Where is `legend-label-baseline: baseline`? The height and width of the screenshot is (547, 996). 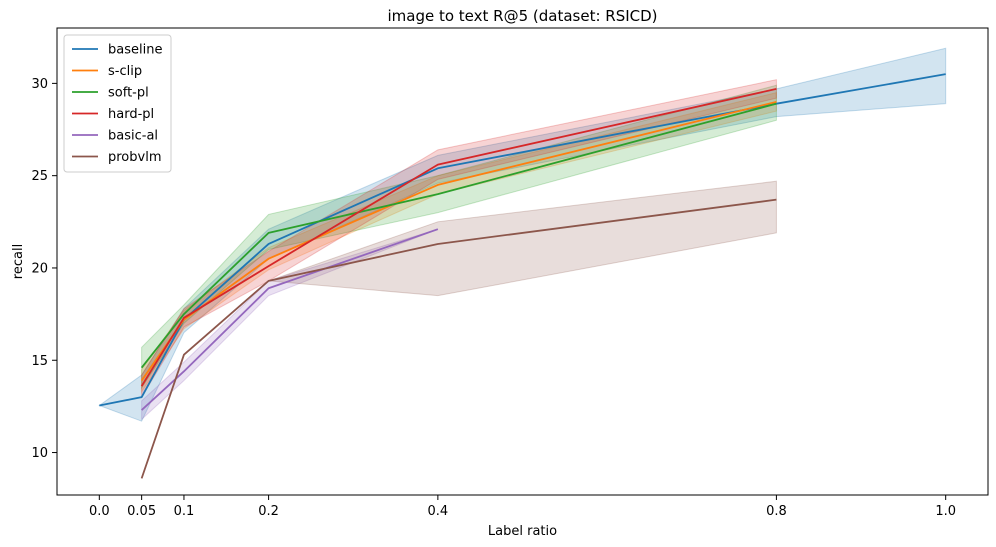
legend-label-baseline: baseline is located at coordinates (135, 50).